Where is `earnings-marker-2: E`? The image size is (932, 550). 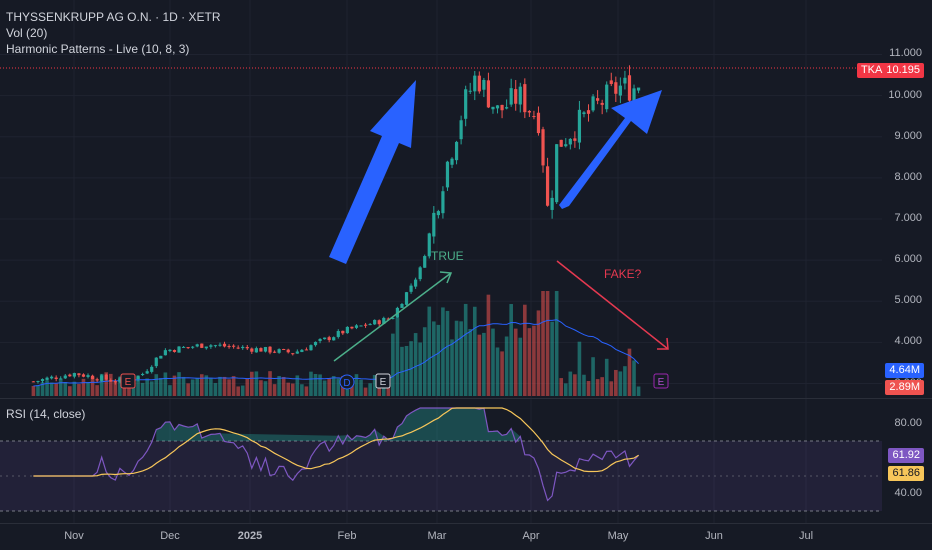
earnings-marker-2: E is located at coordinates (383, 381).